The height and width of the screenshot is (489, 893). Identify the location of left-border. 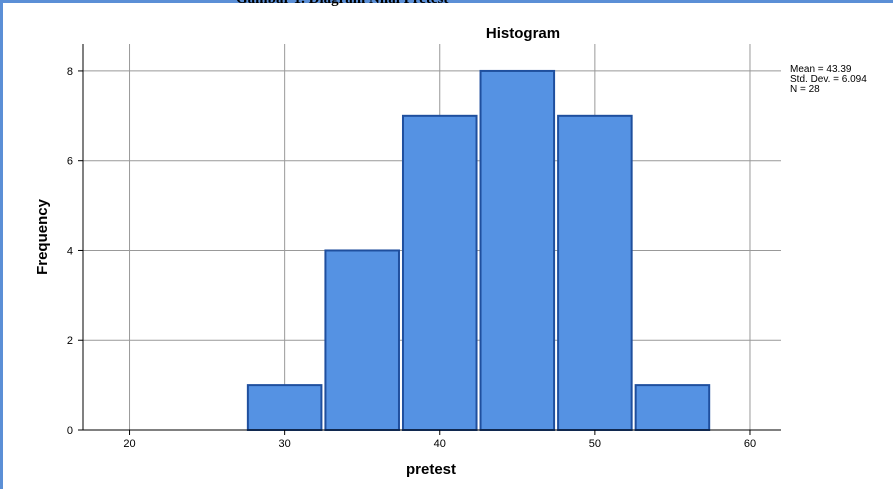
(1, 244).